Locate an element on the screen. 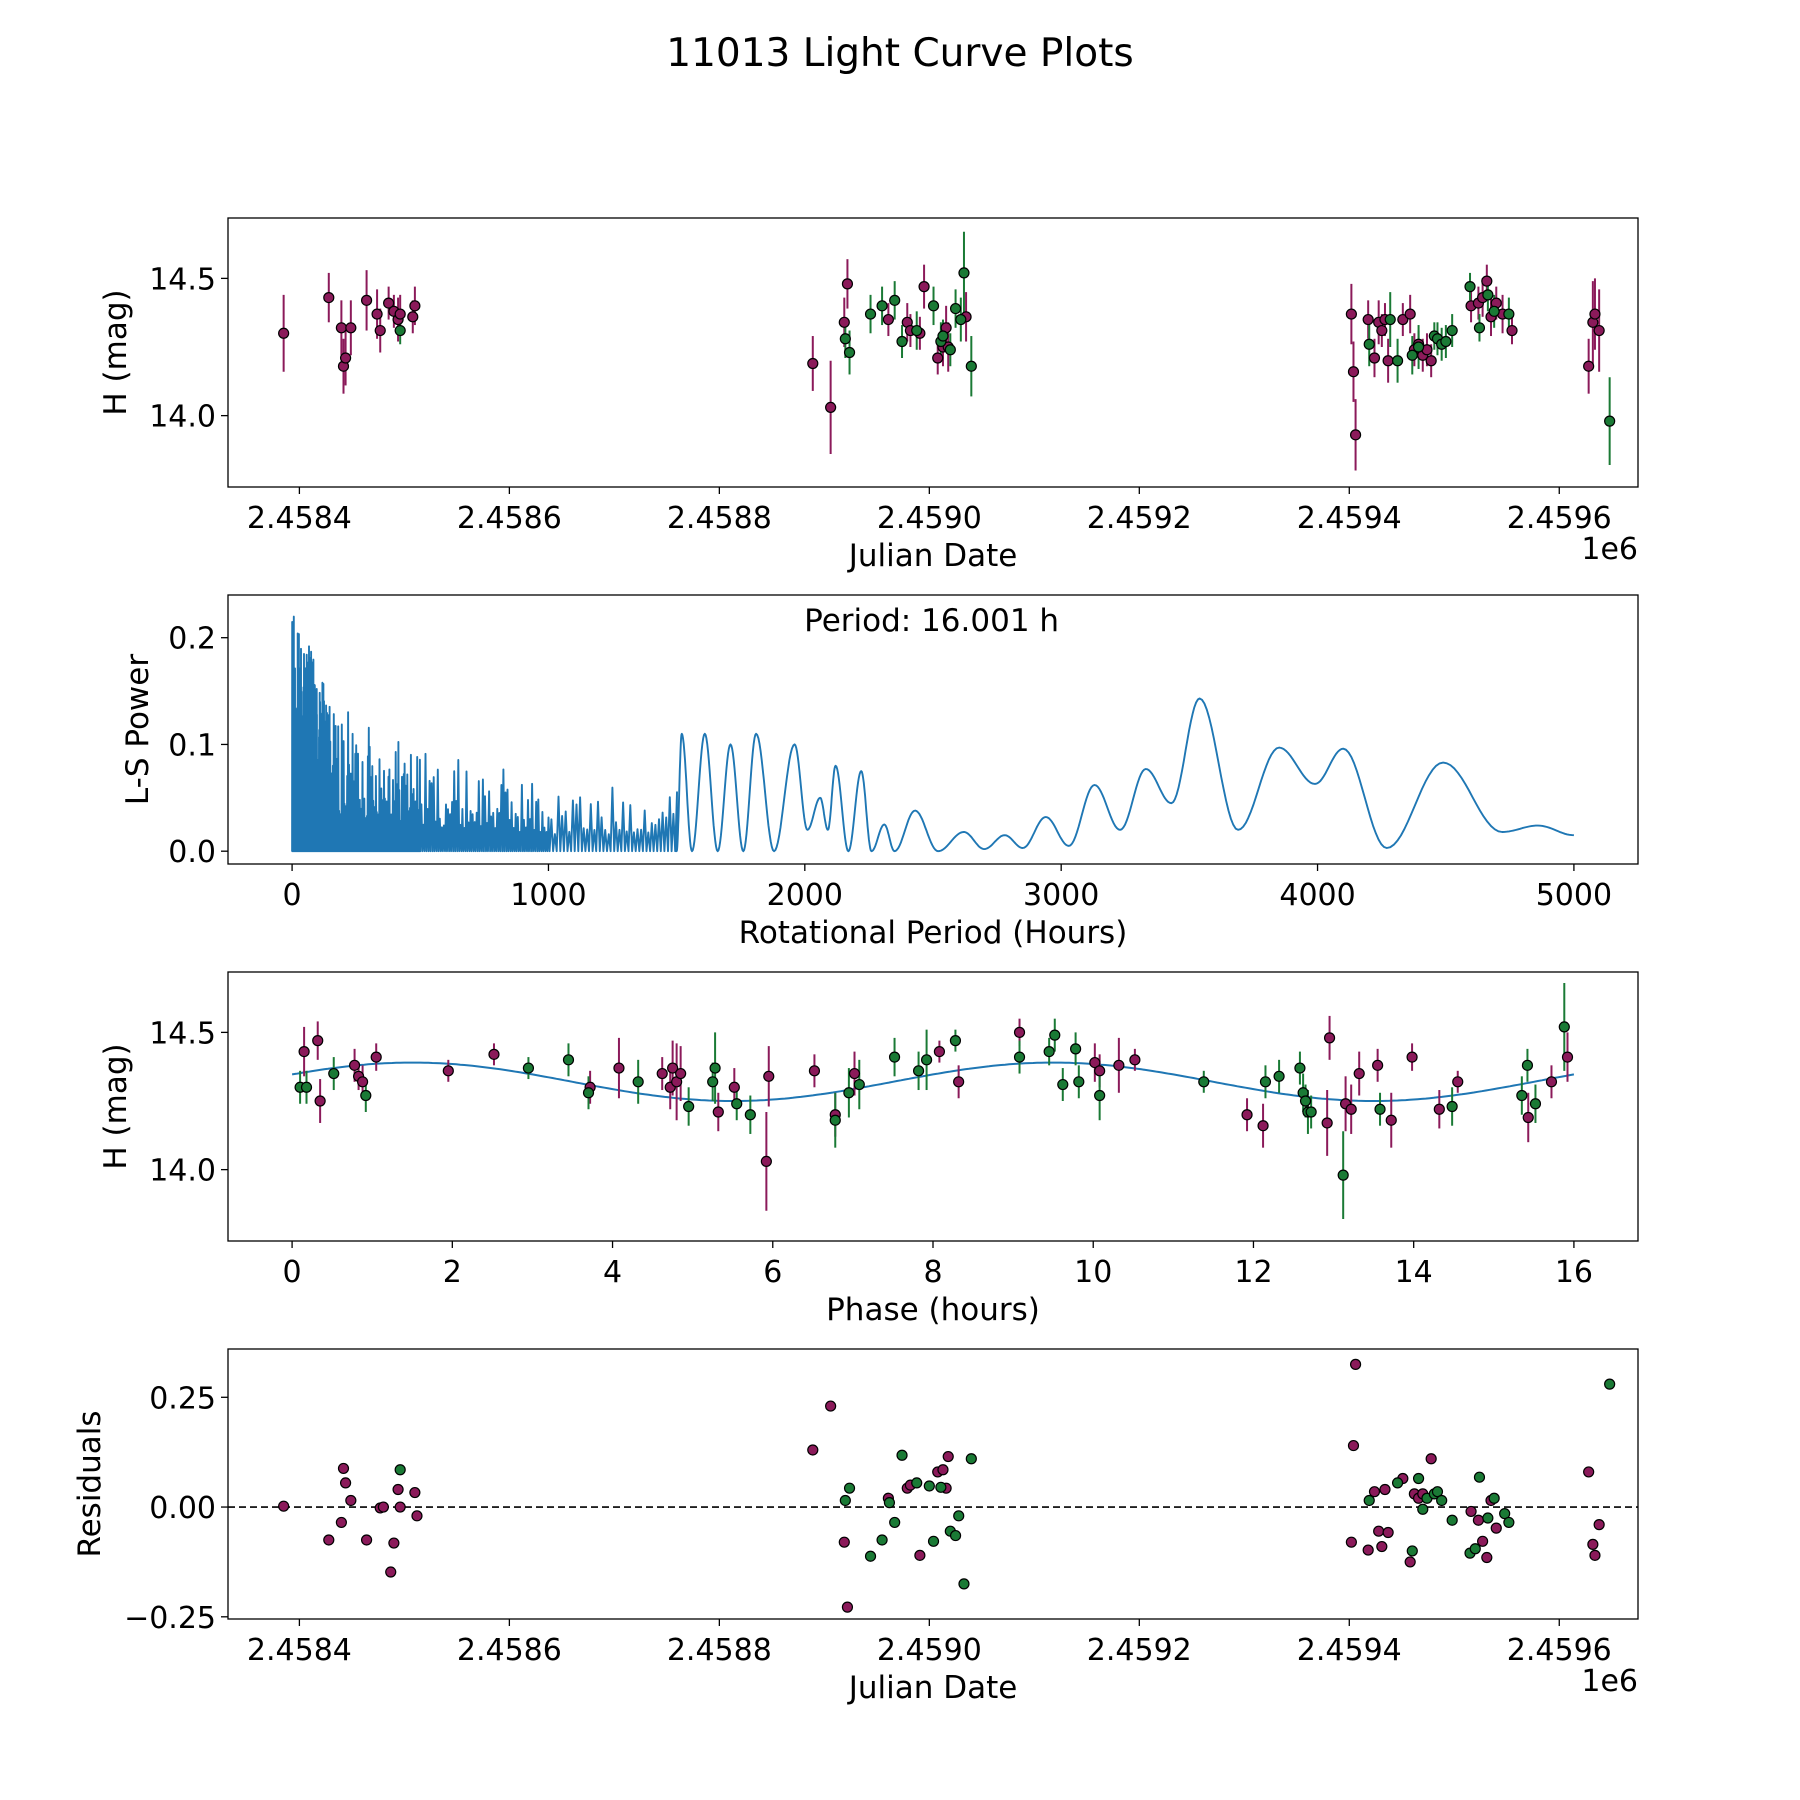 This screenshot has width=1800, height=1800. x-axis-label: Julian Date is located at coordinates (932, 1688).